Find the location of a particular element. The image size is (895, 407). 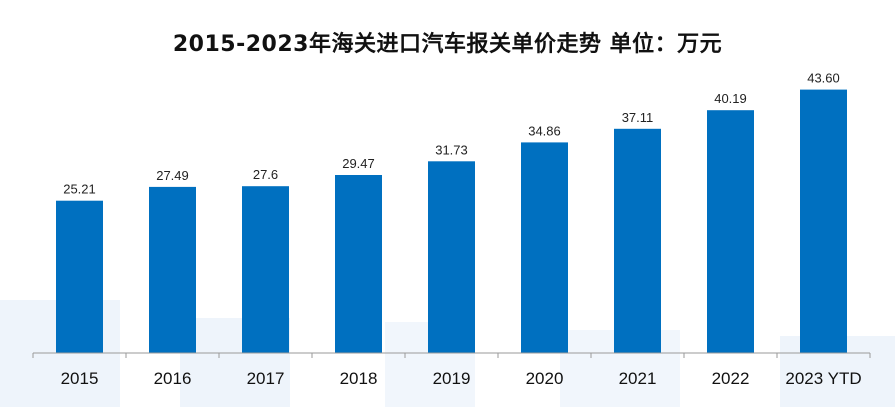

bar-2016 is located at coordinates (172, 269).